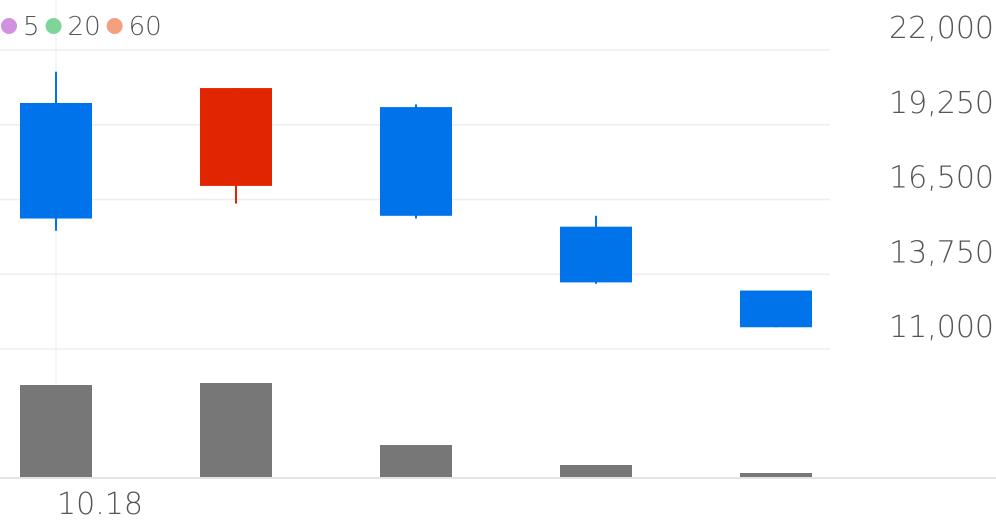 Image resolution: width=996 pixels, height=526 pixels. I want to click on legend-label: 5, so click(31, 27).